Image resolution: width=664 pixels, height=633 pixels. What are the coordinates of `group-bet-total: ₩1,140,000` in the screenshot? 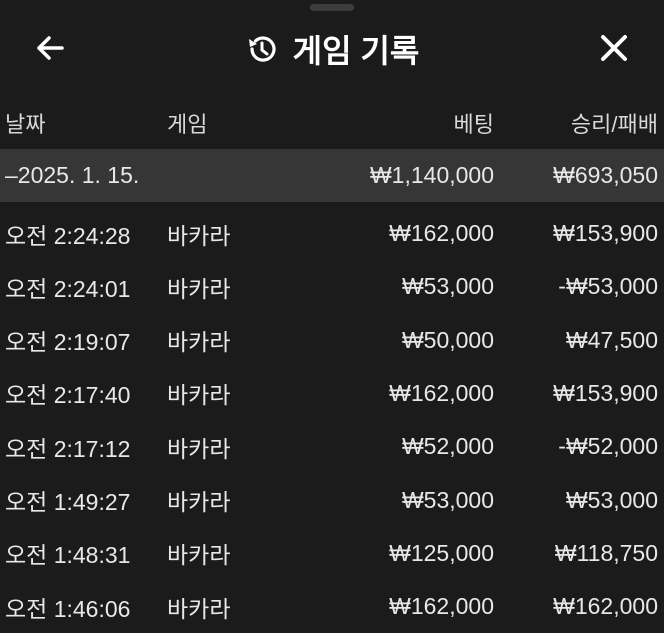 It's located at (431, 175).